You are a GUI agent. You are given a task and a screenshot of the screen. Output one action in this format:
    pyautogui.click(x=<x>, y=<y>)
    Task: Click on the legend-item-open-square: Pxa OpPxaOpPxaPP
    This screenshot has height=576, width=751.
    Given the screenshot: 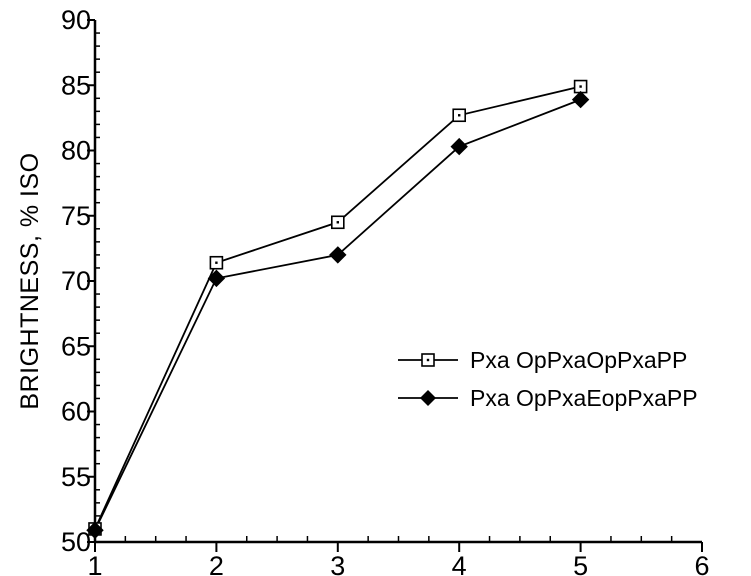 What is the action you would take?
    pyautogui.click(x=542, y=360)
    